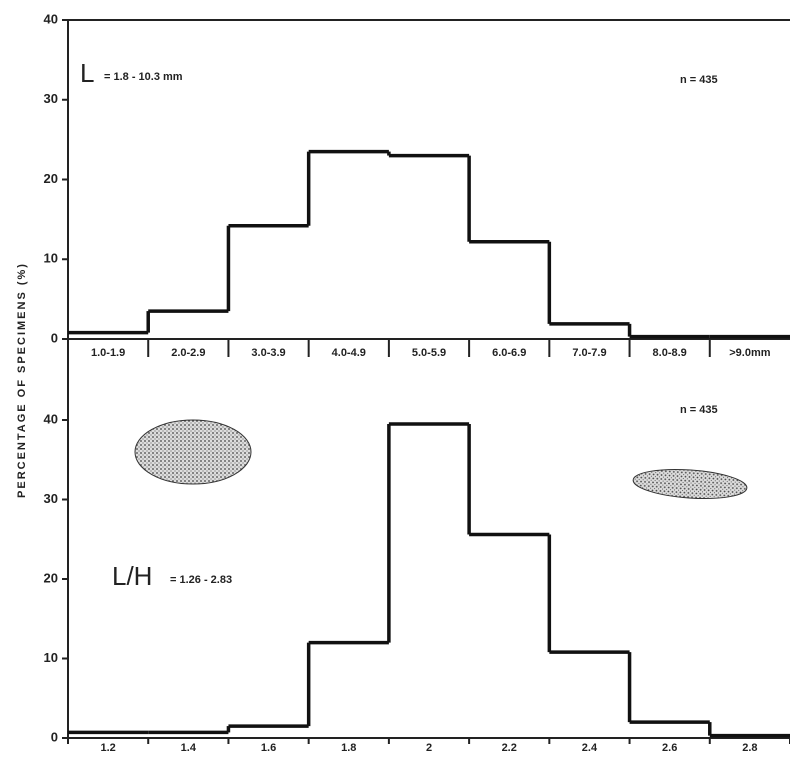 Image resolution: width=790 pixels, height=758 pixels. Describe the element at coordinates (429, 748) in the screenshot. I see `x-tick-label: 2` at that location.